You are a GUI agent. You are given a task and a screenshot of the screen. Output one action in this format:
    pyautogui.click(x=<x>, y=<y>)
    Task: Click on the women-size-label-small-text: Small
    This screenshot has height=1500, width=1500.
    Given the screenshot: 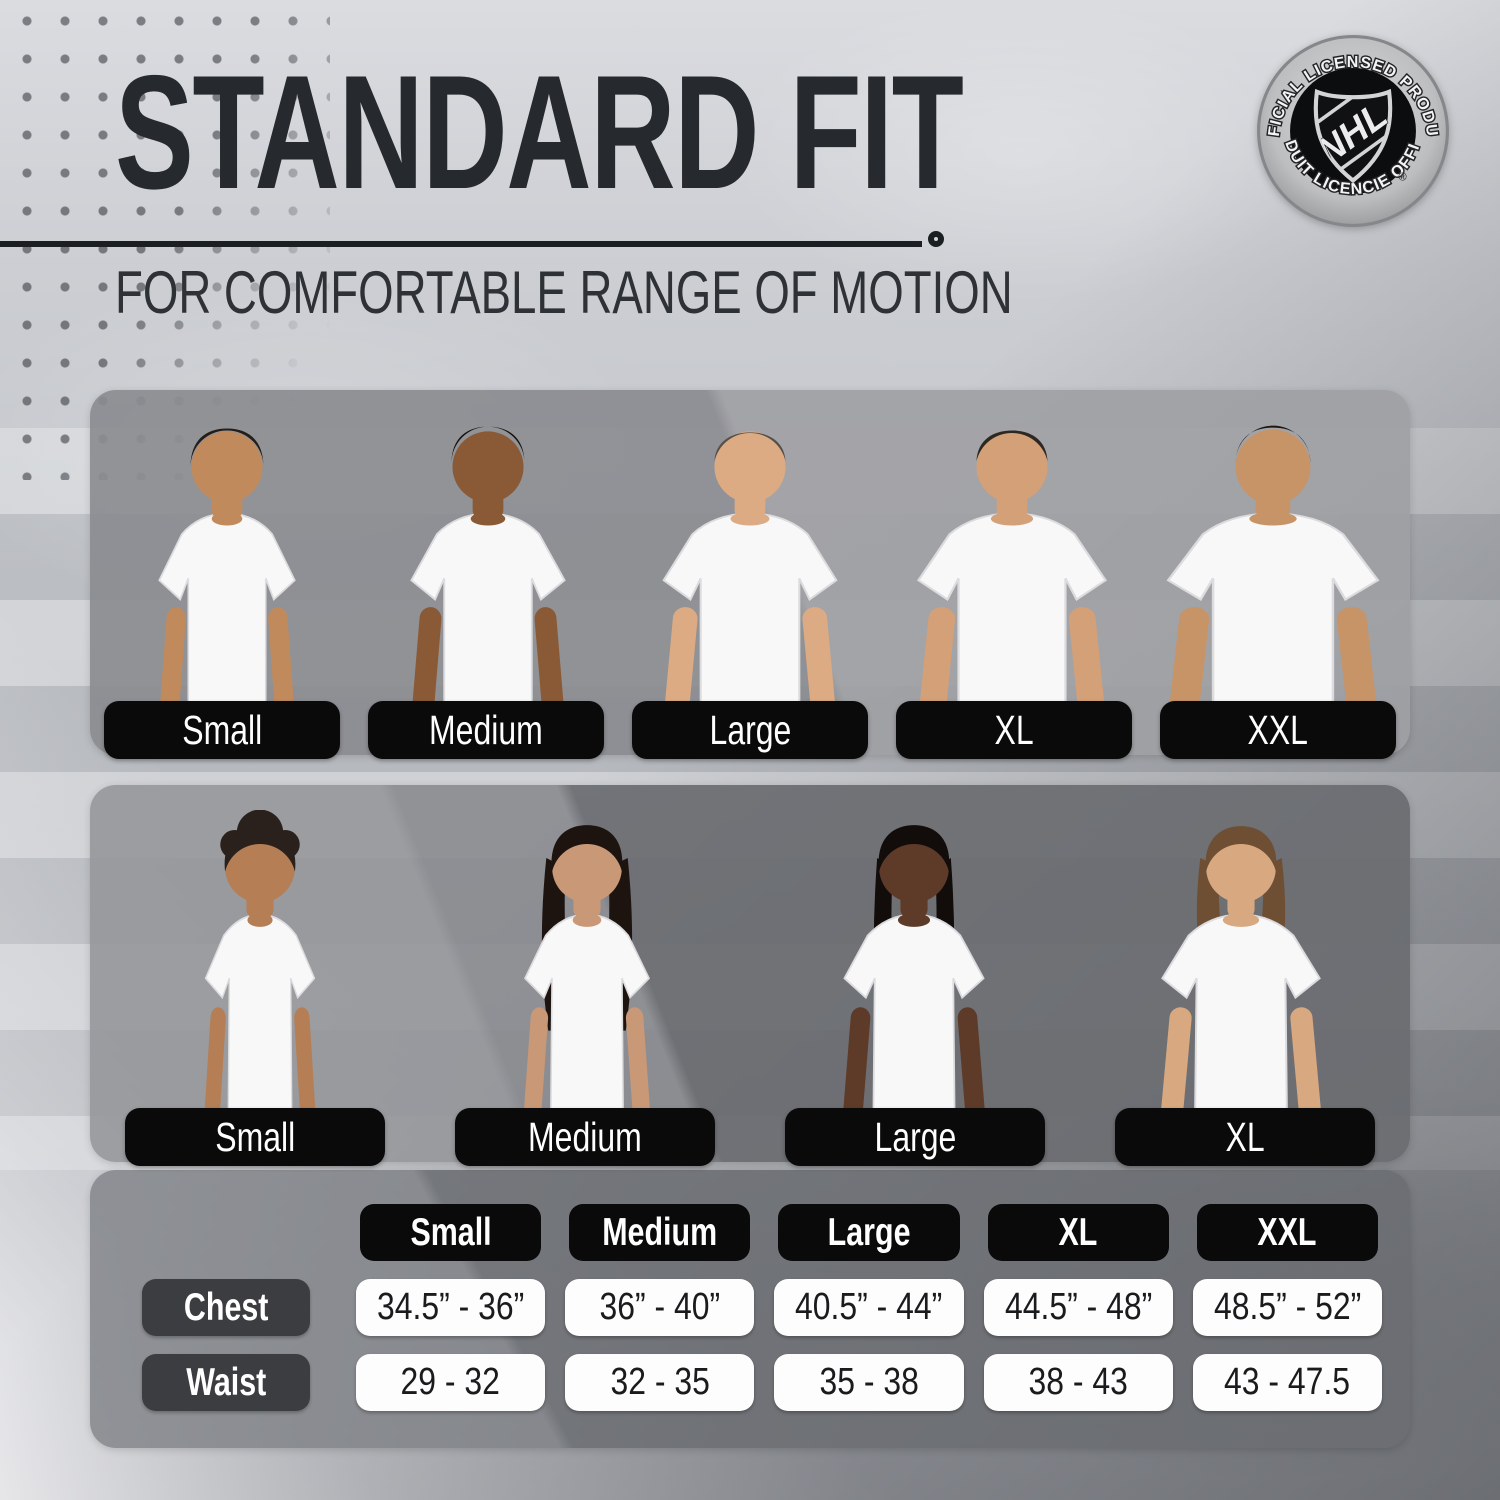 What is the action you would take?
    pyautogui.click(x=255, y=1136)
    